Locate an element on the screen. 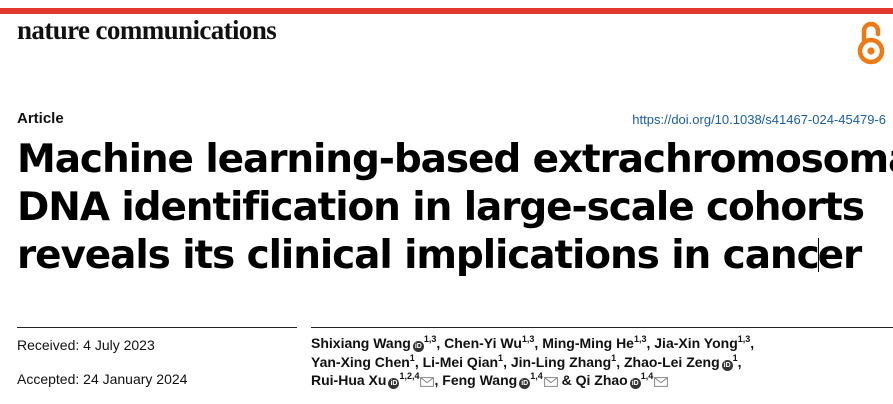 The width and height of the screenshot is (893, 404). author-entry: Ming-Ming He1,3 is located at coordinates (594, 343).